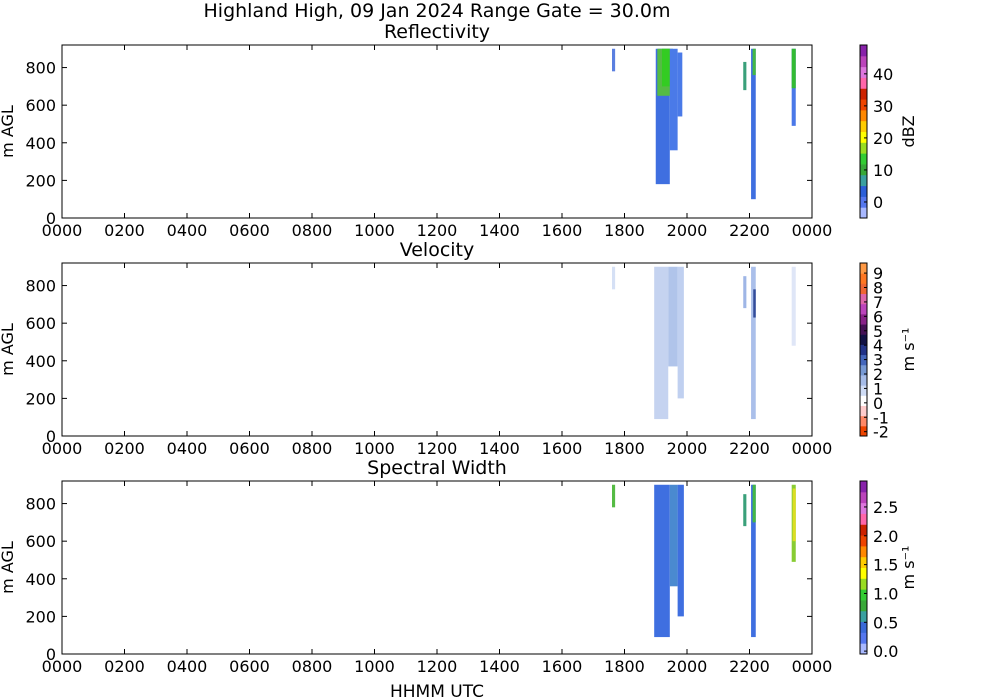 This screenshot has width=1000, height=700. I want to click on colorbar-tick-label: 10, so click(883, 170).